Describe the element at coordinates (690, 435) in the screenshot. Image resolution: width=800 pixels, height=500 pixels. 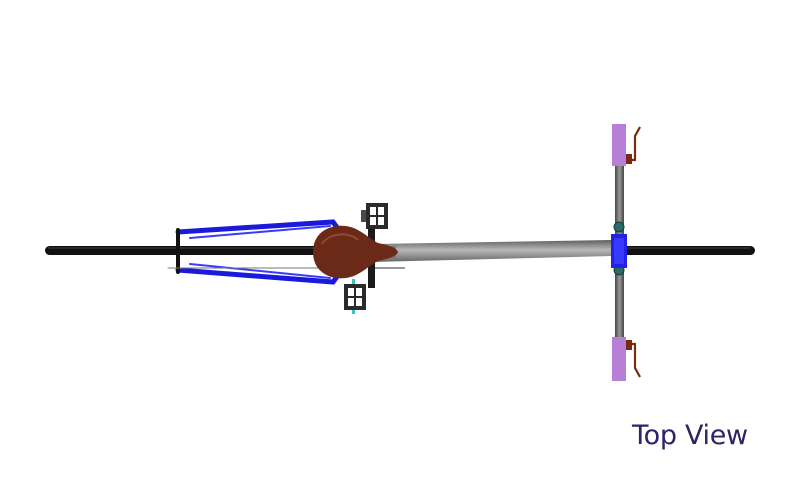
I see `view-label: Top View` at that location.